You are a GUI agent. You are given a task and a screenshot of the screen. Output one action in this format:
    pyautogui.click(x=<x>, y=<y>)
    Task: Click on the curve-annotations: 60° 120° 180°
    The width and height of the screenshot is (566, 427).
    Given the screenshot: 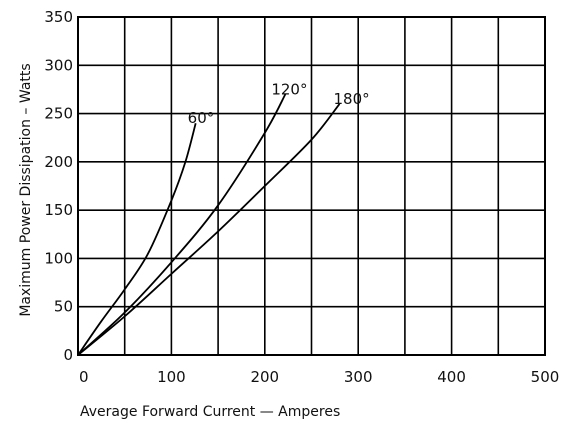 What is the action you would take?
    pyautogui.click(x=279, y=103)
    